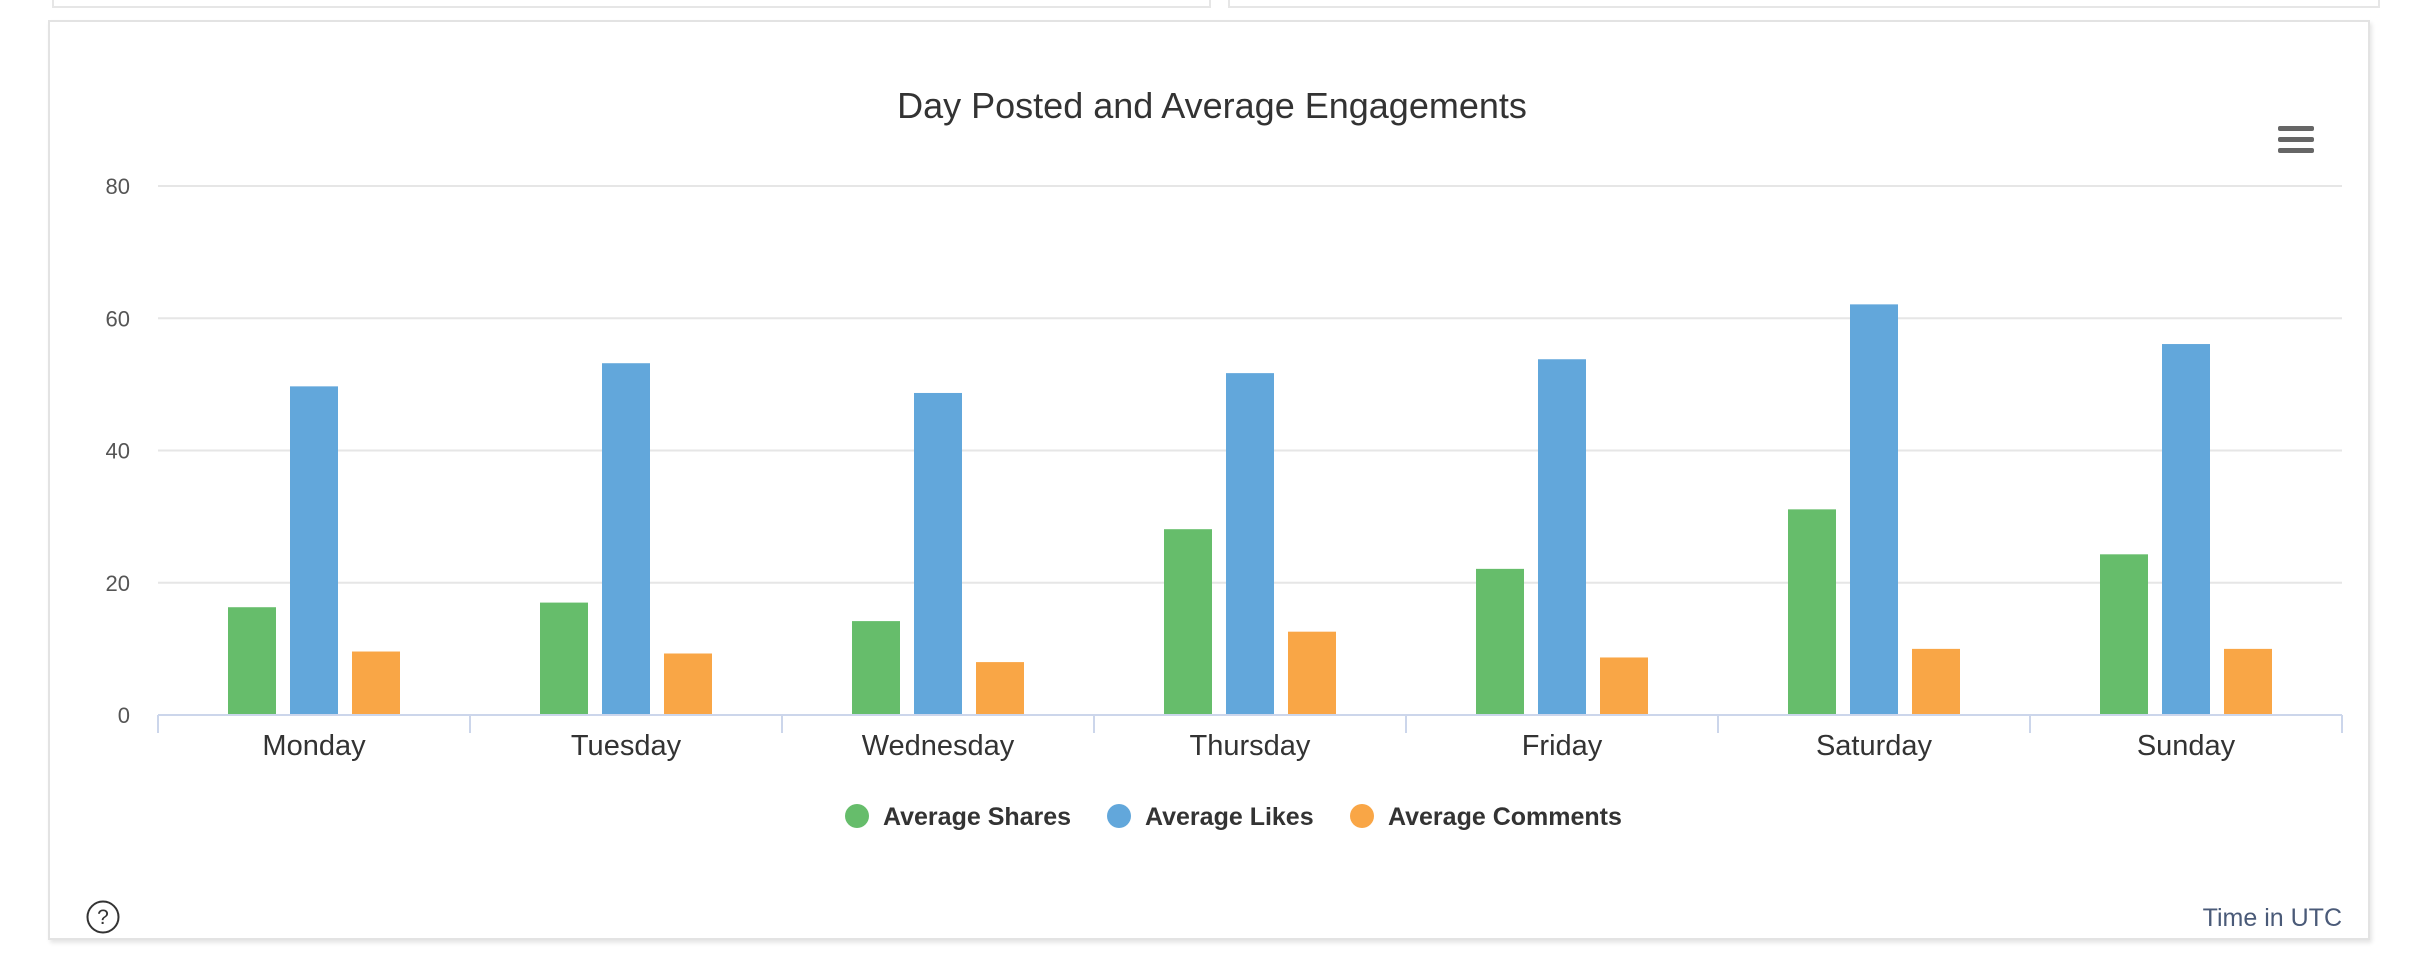 The width and height of the screenshot is (2428, 960). Describe the element at coordinates (1874, 509) in the screenshot. I see `bar-average-likes-saturday` at that location.